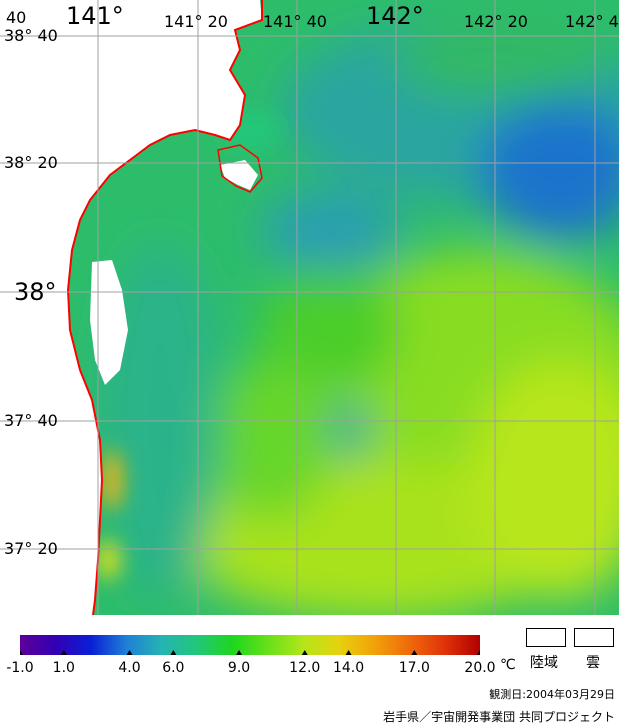 Image resolution: width=619 pixels, height=725 pixels. I want to click on land-swatch, so click(546, 637).